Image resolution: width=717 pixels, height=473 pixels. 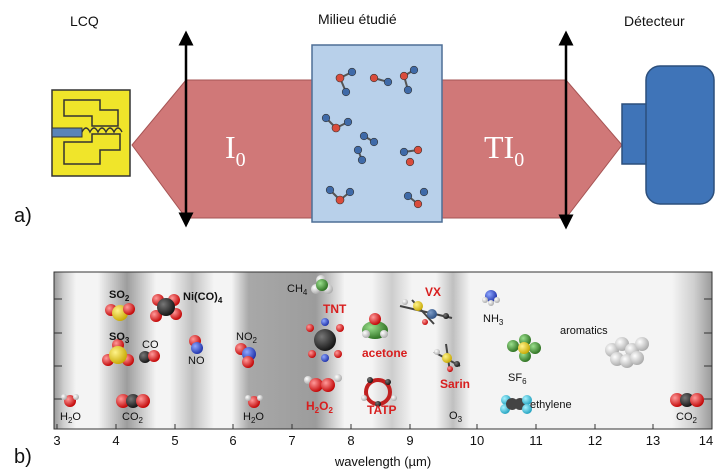 What do you see at coordinates (433, 292) in the screenshot?
I see `label-vx: VX` at bounding box center [433, 292].